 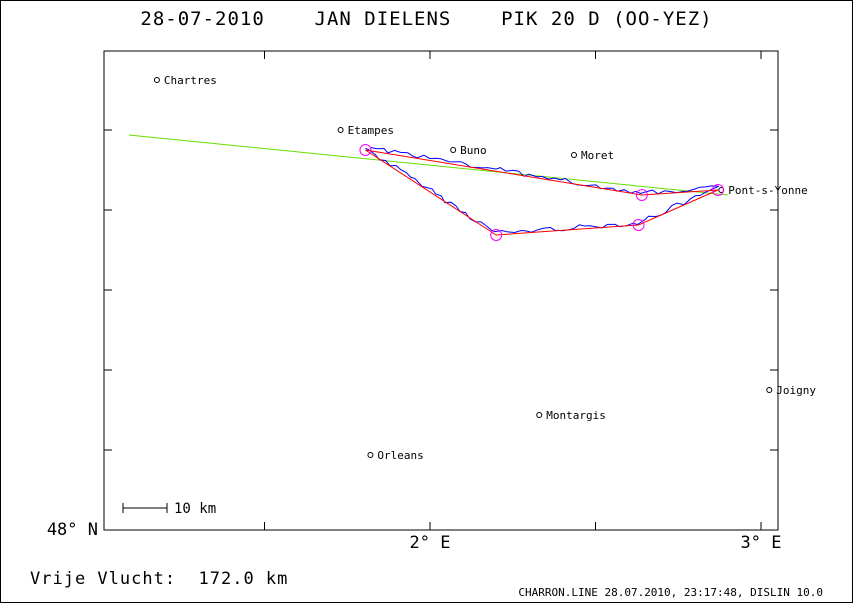 I want to click on scale-bar-label: 10 km, so click(x=195, y=509).